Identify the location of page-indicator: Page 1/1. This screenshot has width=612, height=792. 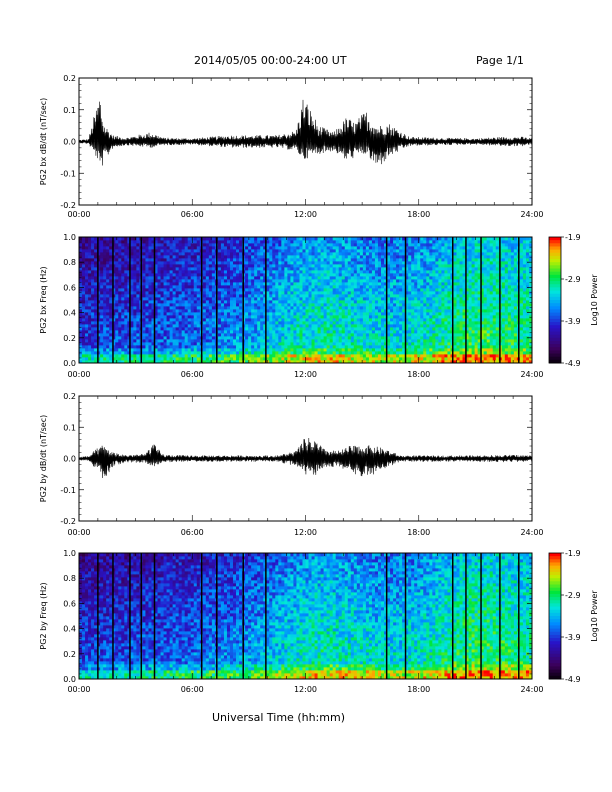
(500, 60).